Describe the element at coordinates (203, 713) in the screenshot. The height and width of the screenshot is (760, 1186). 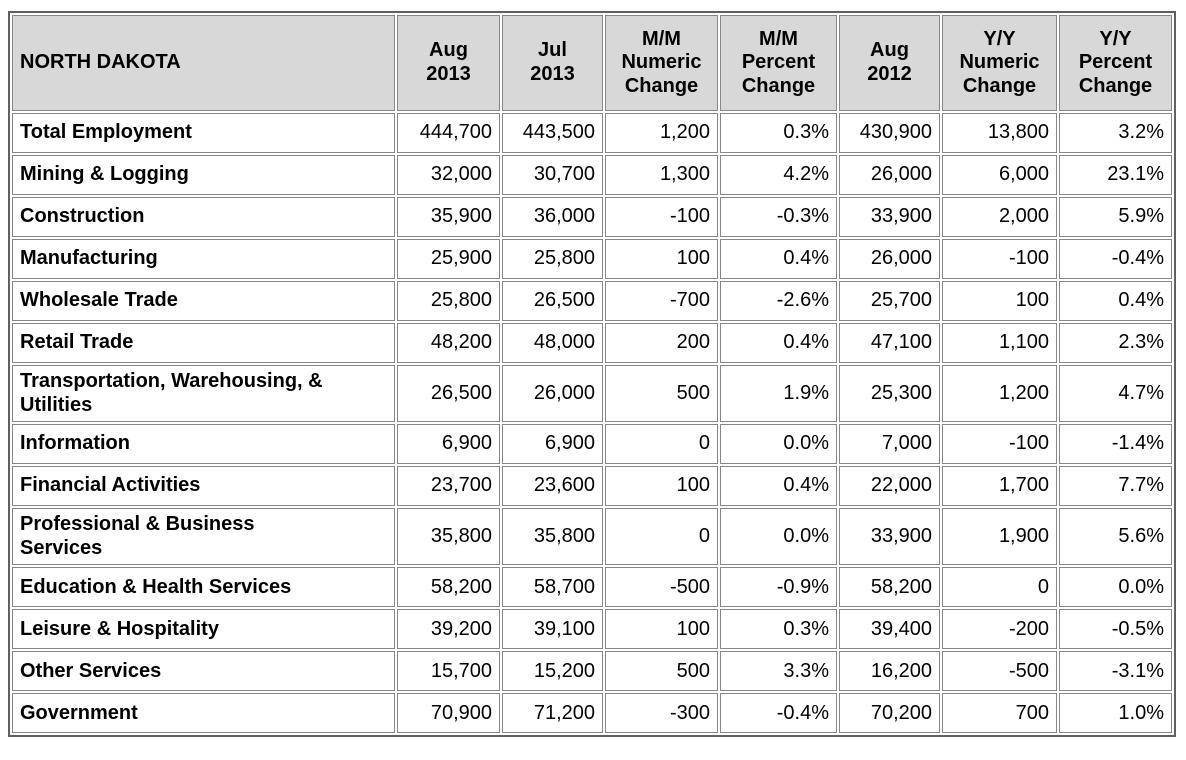
I see `row-label: Government` at that location.